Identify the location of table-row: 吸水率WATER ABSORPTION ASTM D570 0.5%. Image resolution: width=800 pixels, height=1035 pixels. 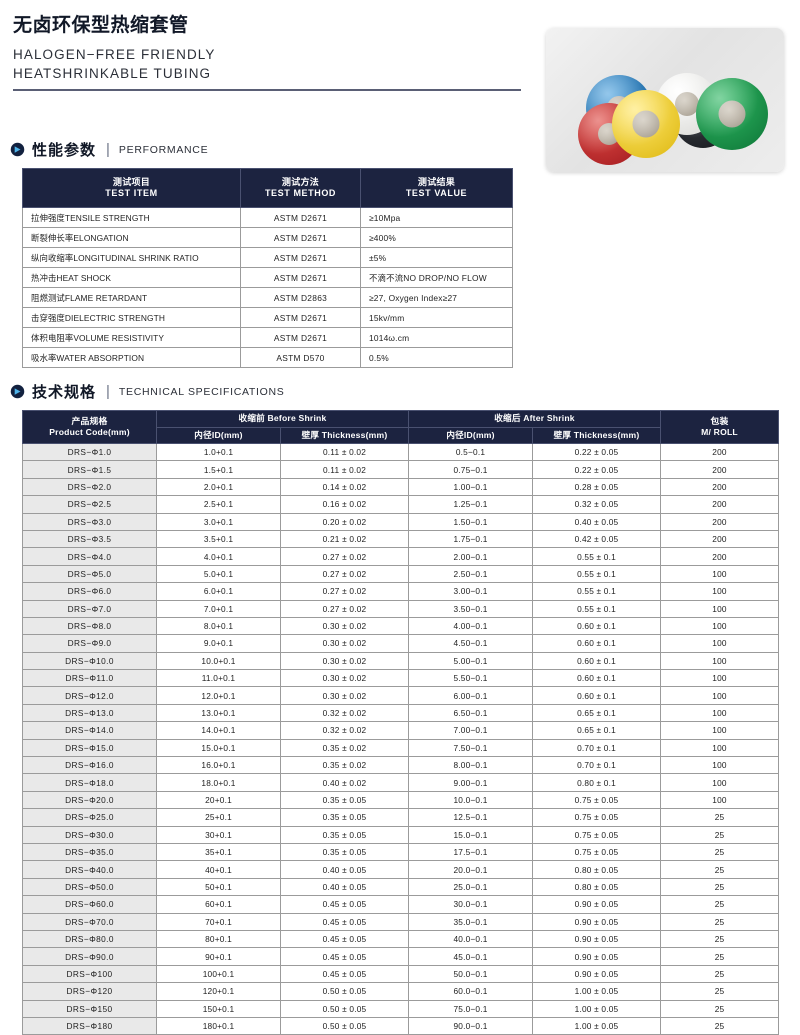
(267, 357).